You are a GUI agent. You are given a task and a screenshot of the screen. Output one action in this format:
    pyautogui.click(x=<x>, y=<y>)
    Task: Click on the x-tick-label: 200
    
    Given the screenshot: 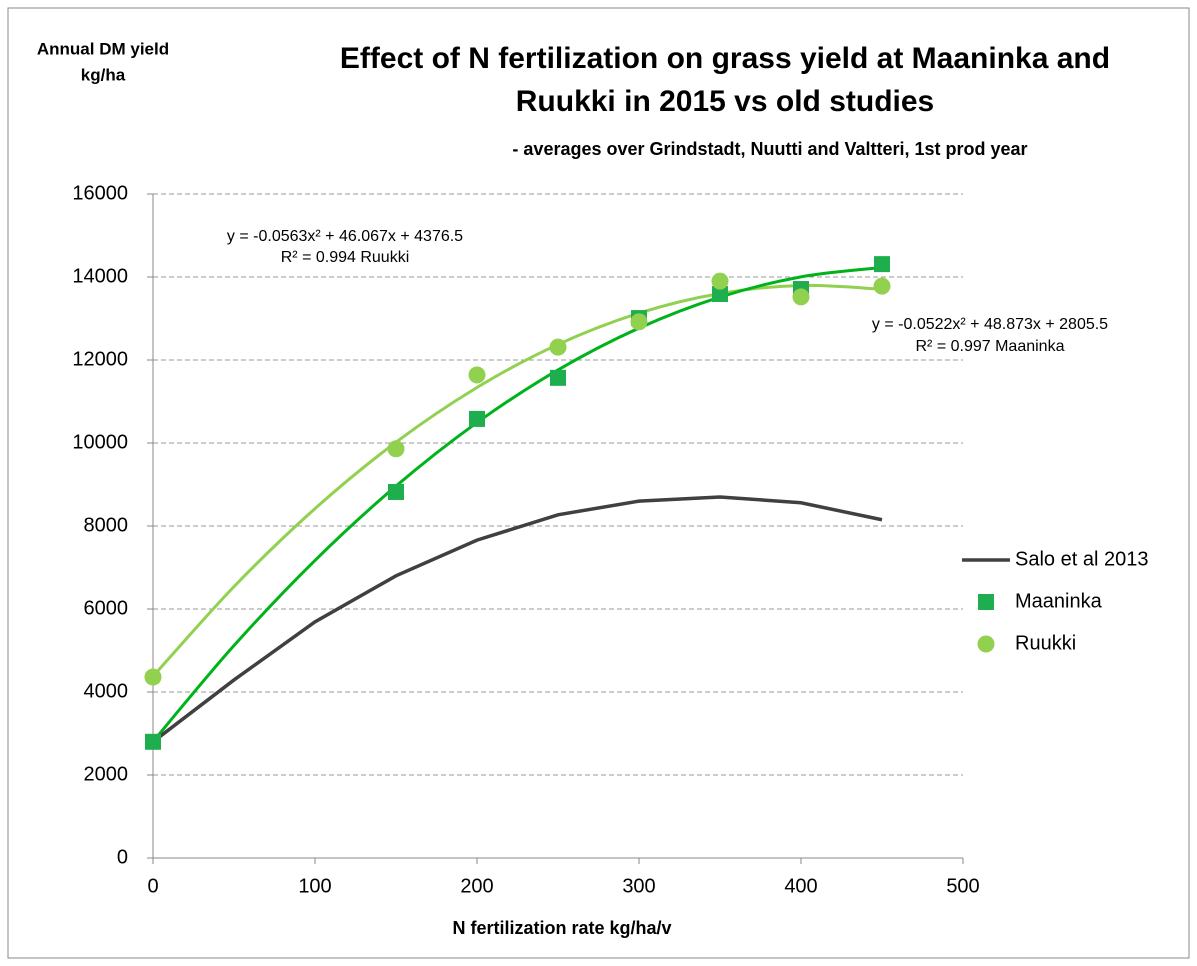 What is the action you would take?
    pyautogui.click(x=476, y=886)
    